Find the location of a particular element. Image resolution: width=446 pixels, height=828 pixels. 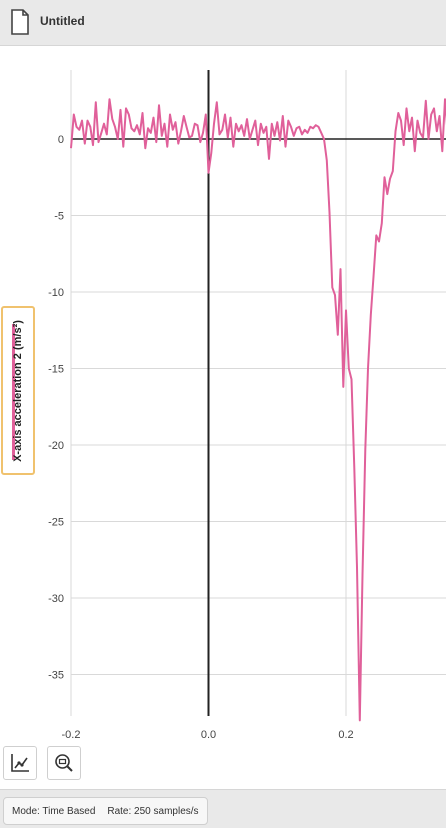

graph-line-icon is located at coordinates (20, 763).